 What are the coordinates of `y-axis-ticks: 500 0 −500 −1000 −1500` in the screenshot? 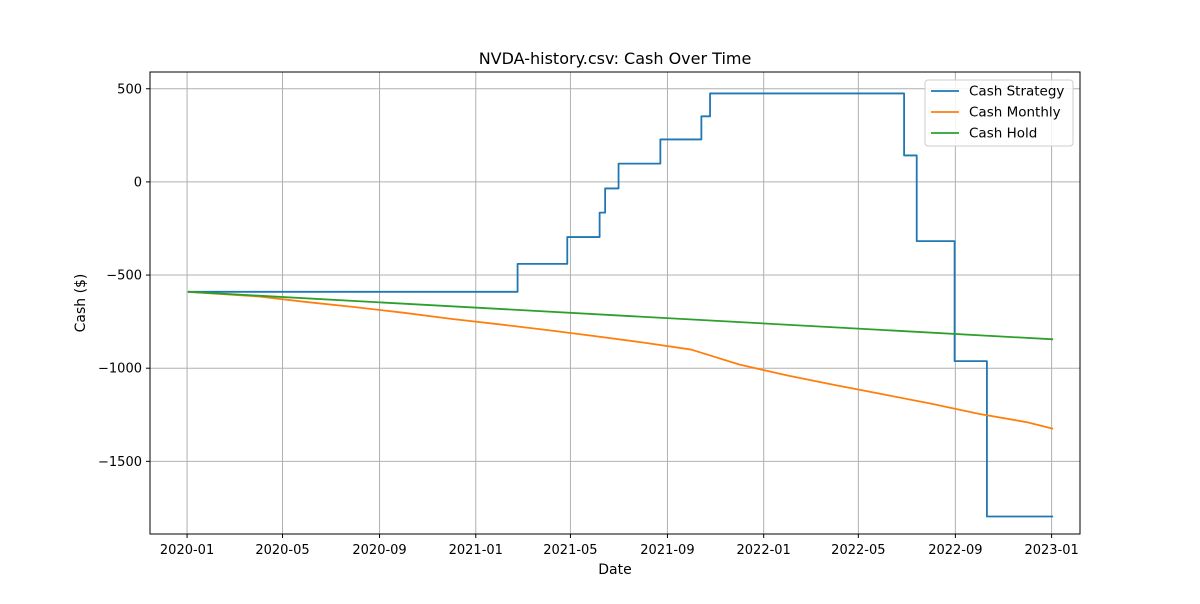 It's located at (124, 276).